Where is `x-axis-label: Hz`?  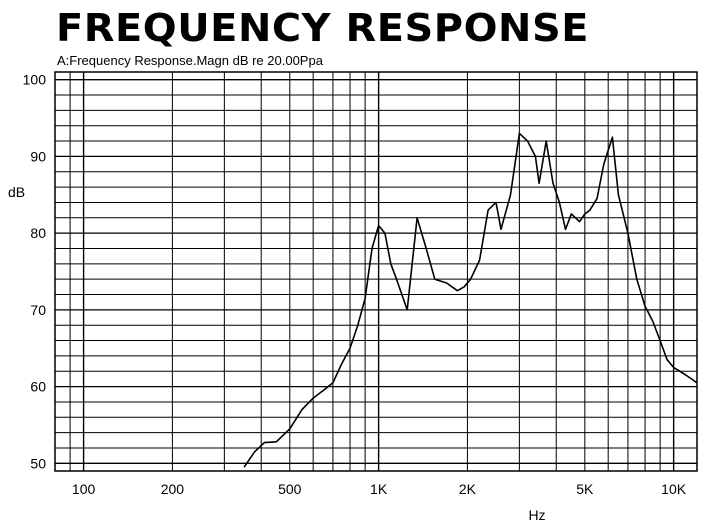 x-axis-label: Hz is located at coordinates (536, 515).